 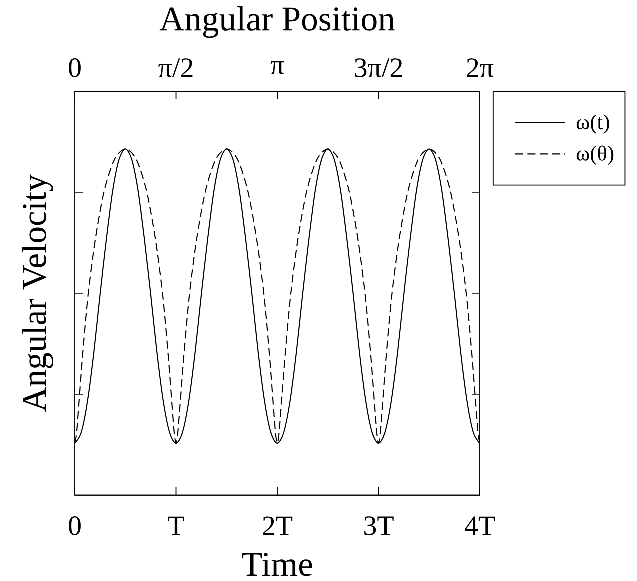 What do you see at coordinates (277, 22) in the screenshot?
I see `x2-axis-title: Angular Position` at bounding box center [277, 22].